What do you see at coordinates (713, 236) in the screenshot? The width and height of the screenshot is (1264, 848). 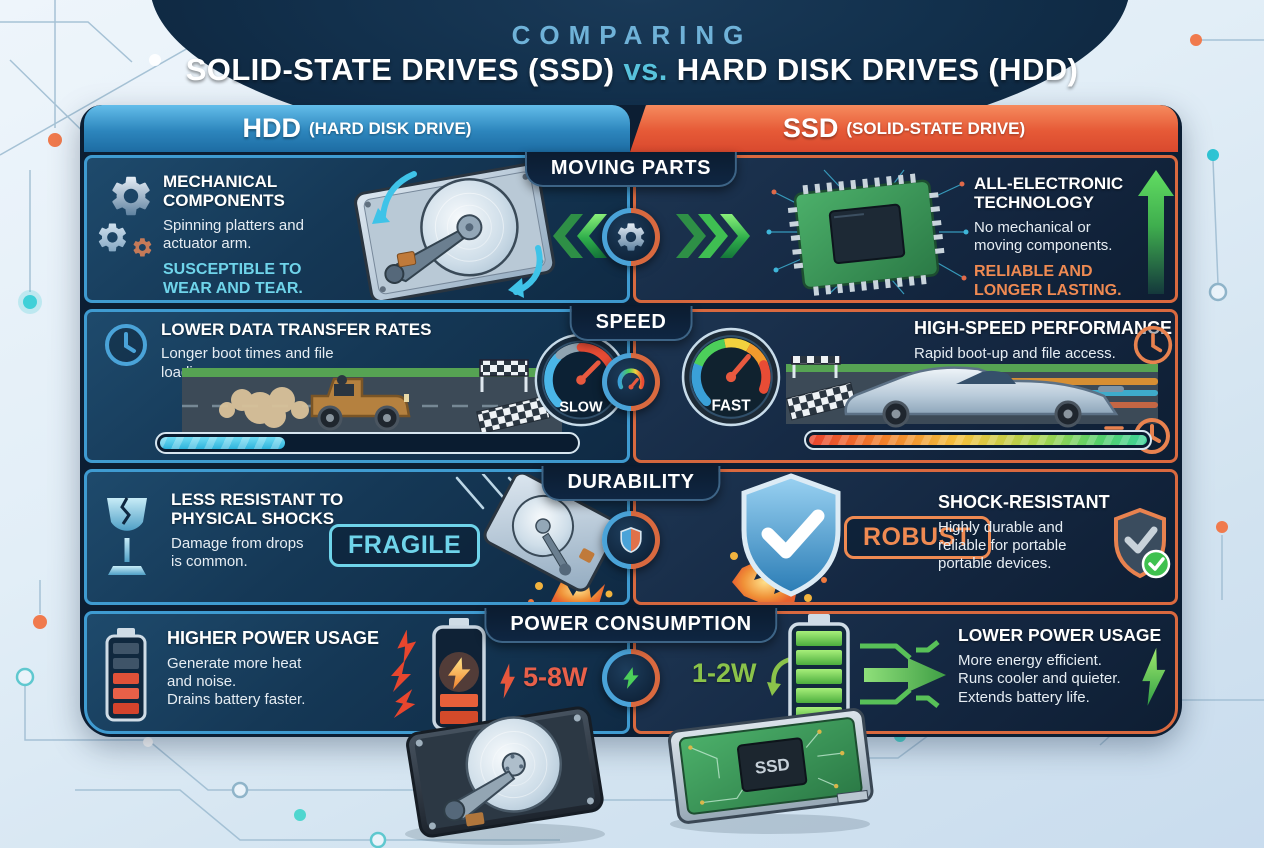 I see `chevron-right-icon` at bounding box center [713, 236].